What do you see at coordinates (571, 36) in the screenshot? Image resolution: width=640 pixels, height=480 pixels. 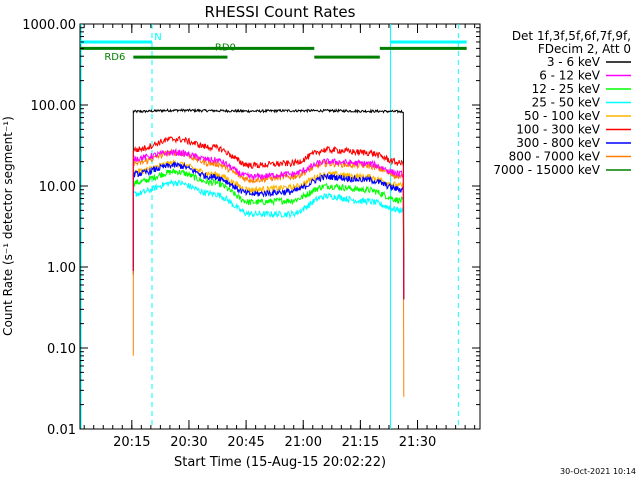 I see `legend-header-line: Det 1f,3f,5f,6f,7f,9f,` at bounding box center [571, 36].